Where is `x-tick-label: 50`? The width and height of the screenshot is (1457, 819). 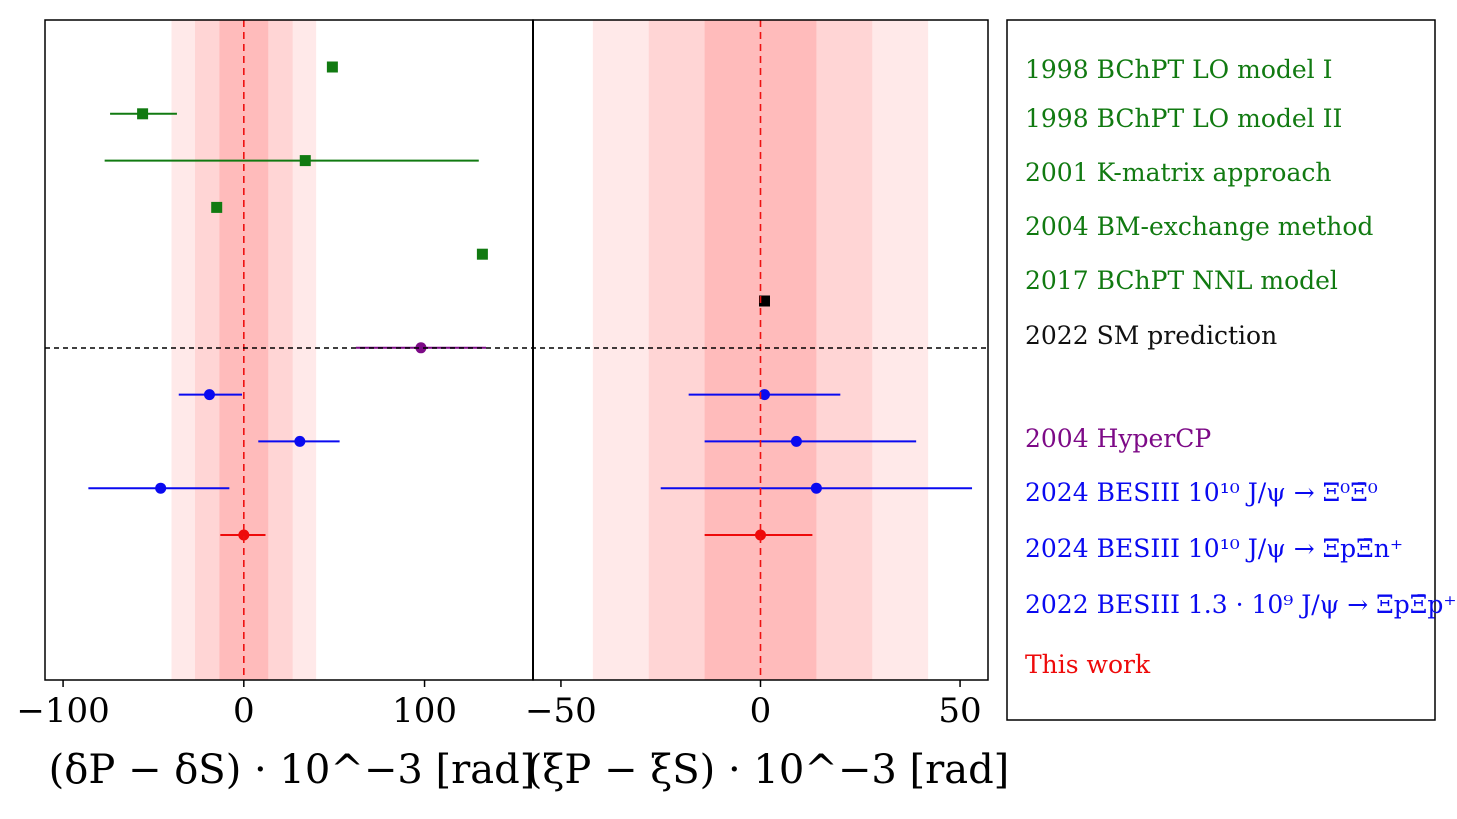 x-tick-label: 50 is located at coordinates (959, 711).